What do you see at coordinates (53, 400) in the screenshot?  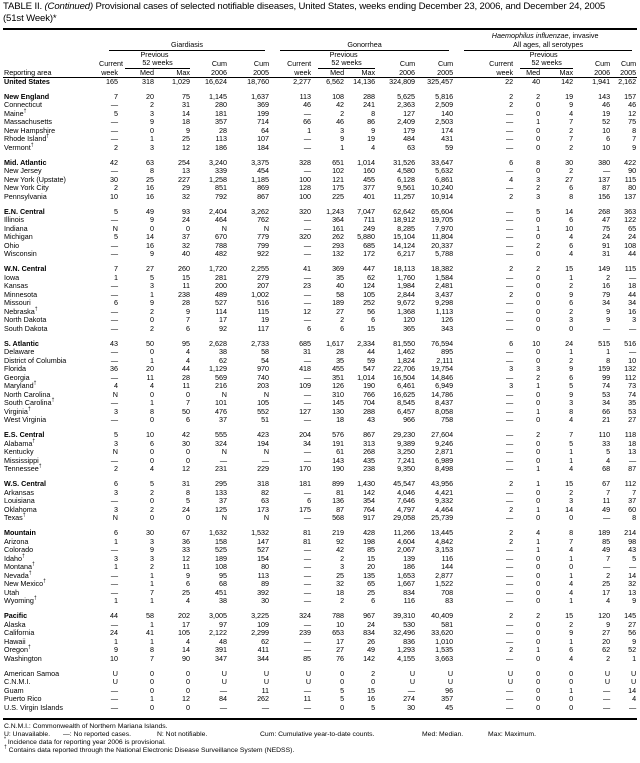 I see `footnote-marker: †` at bounding box center [53, 400].